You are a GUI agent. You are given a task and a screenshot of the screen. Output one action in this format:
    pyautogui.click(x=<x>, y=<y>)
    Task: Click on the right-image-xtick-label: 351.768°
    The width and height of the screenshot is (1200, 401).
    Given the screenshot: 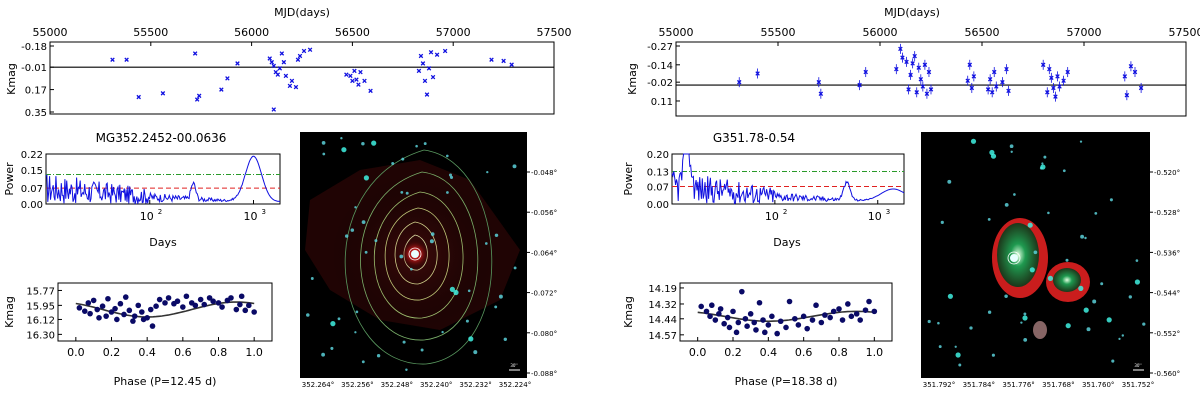 What is the action you would take?
    pyautogui.click(x=1058, y=385)
    